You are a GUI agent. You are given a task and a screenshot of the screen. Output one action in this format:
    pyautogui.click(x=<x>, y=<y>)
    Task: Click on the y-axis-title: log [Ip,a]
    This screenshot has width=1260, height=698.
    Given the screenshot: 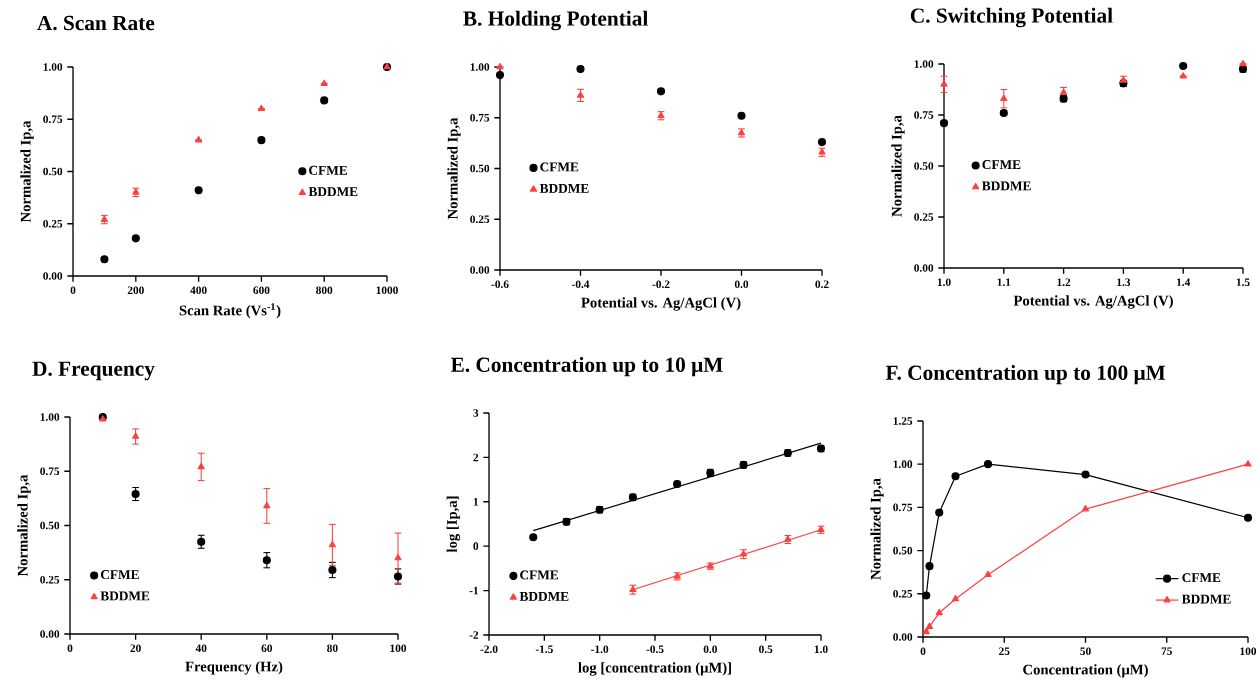 What is the action you would take?
    pyautogui.click(x=453, y=524)
    